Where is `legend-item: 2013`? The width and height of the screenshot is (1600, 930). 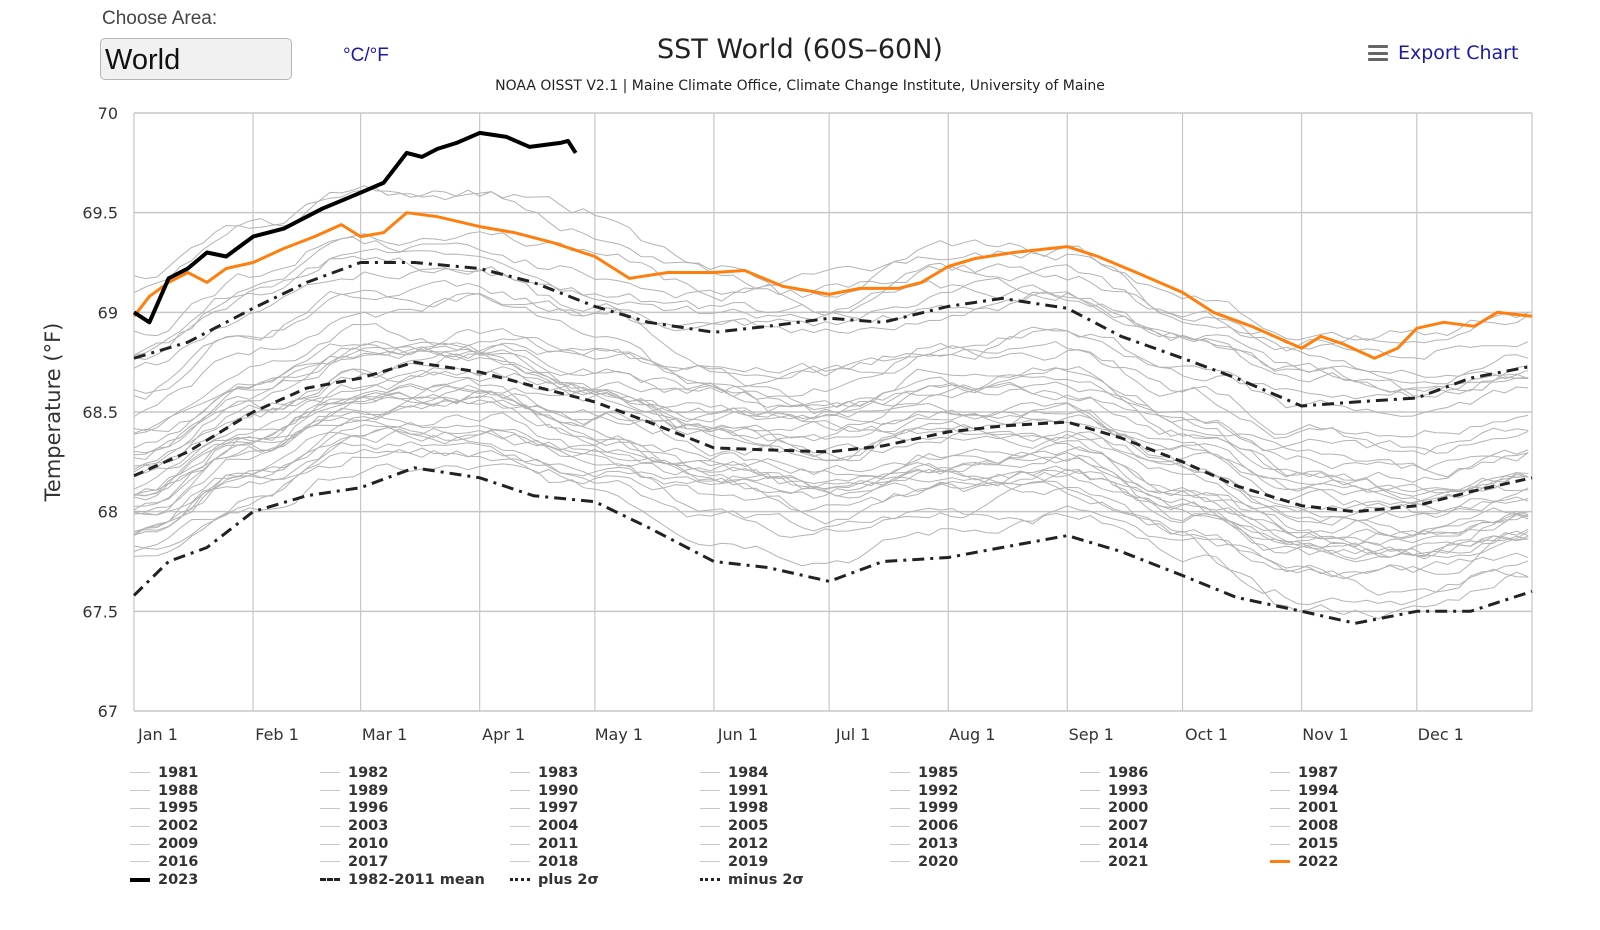
legend-item: 2013 is located at coordinates (985, 844).